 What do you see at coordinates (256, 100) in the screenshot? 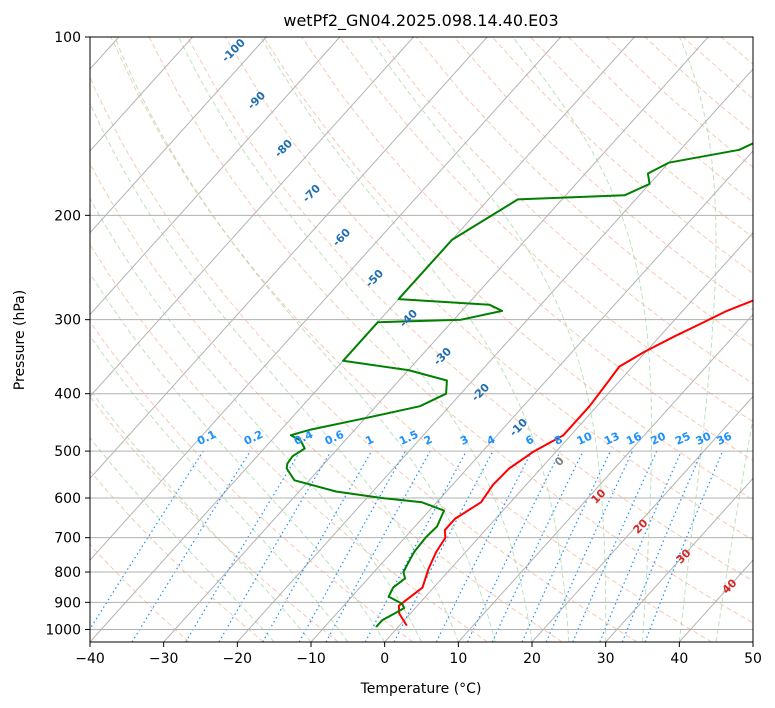
I see `dry-adiabat-label: -90` at bounding box center [256, 100].